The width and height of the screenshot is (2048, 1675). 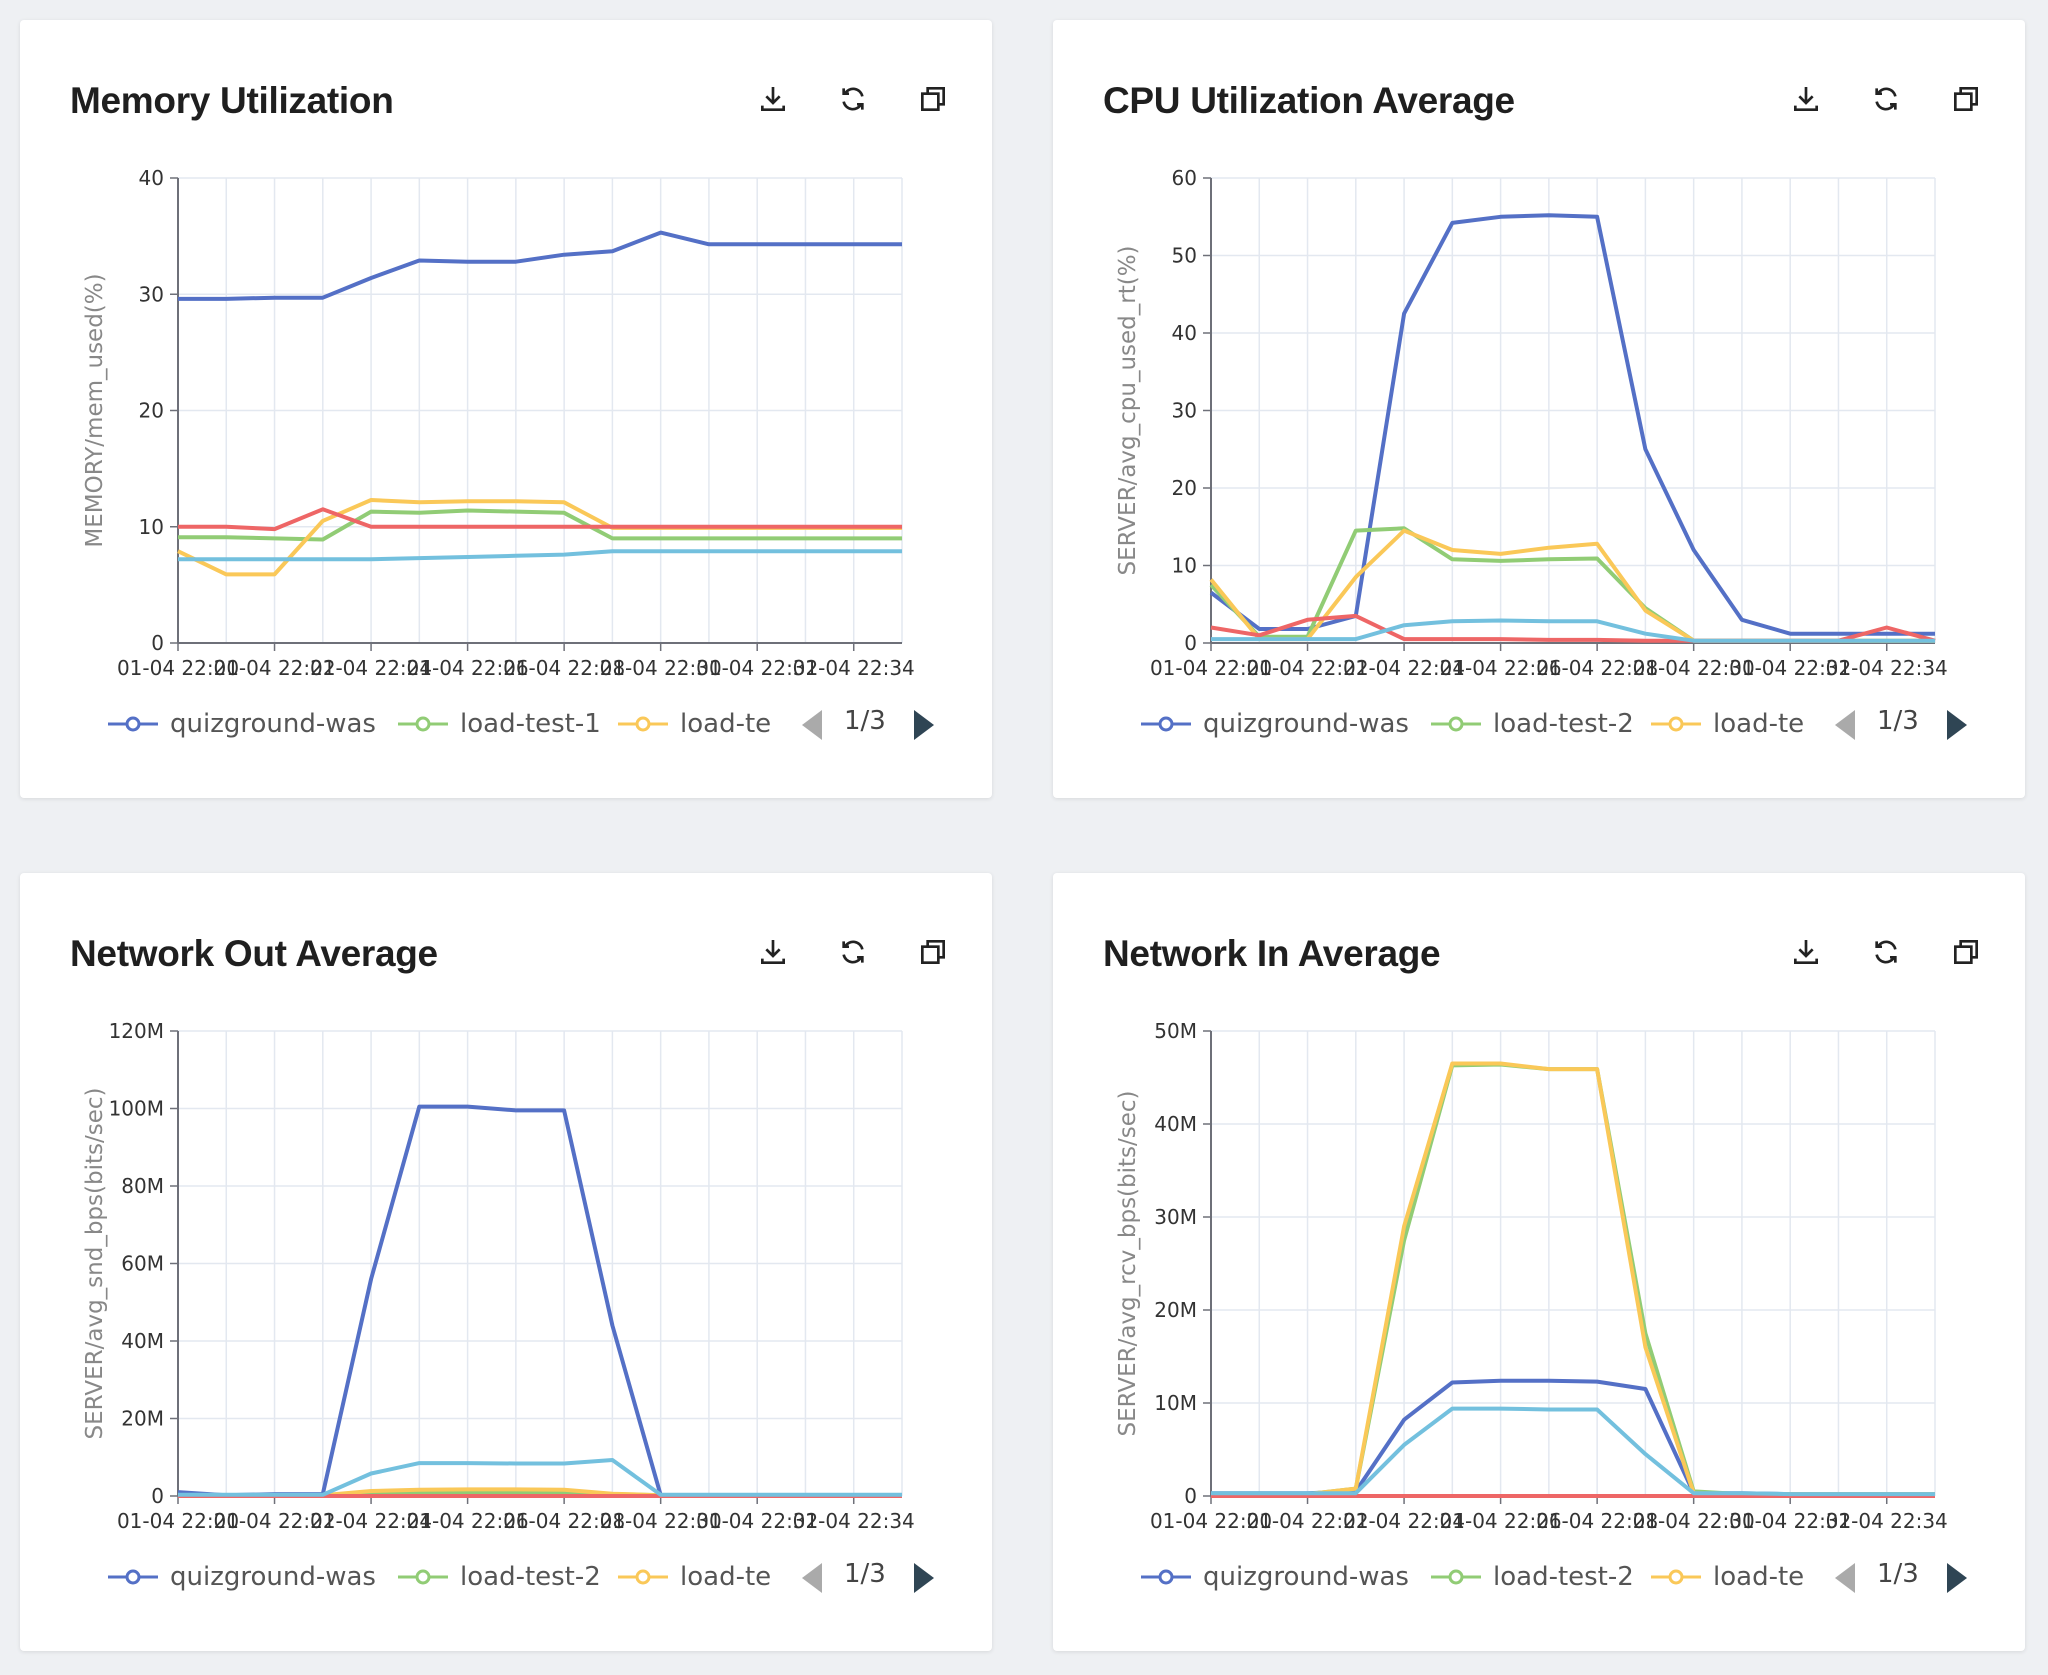 What do you see at coordinates (1128, 410) in the screenshot?
I see `y-axis-title: SERVER/avg_cpu_used_rt(%)` at bounding box center [1128, 410].